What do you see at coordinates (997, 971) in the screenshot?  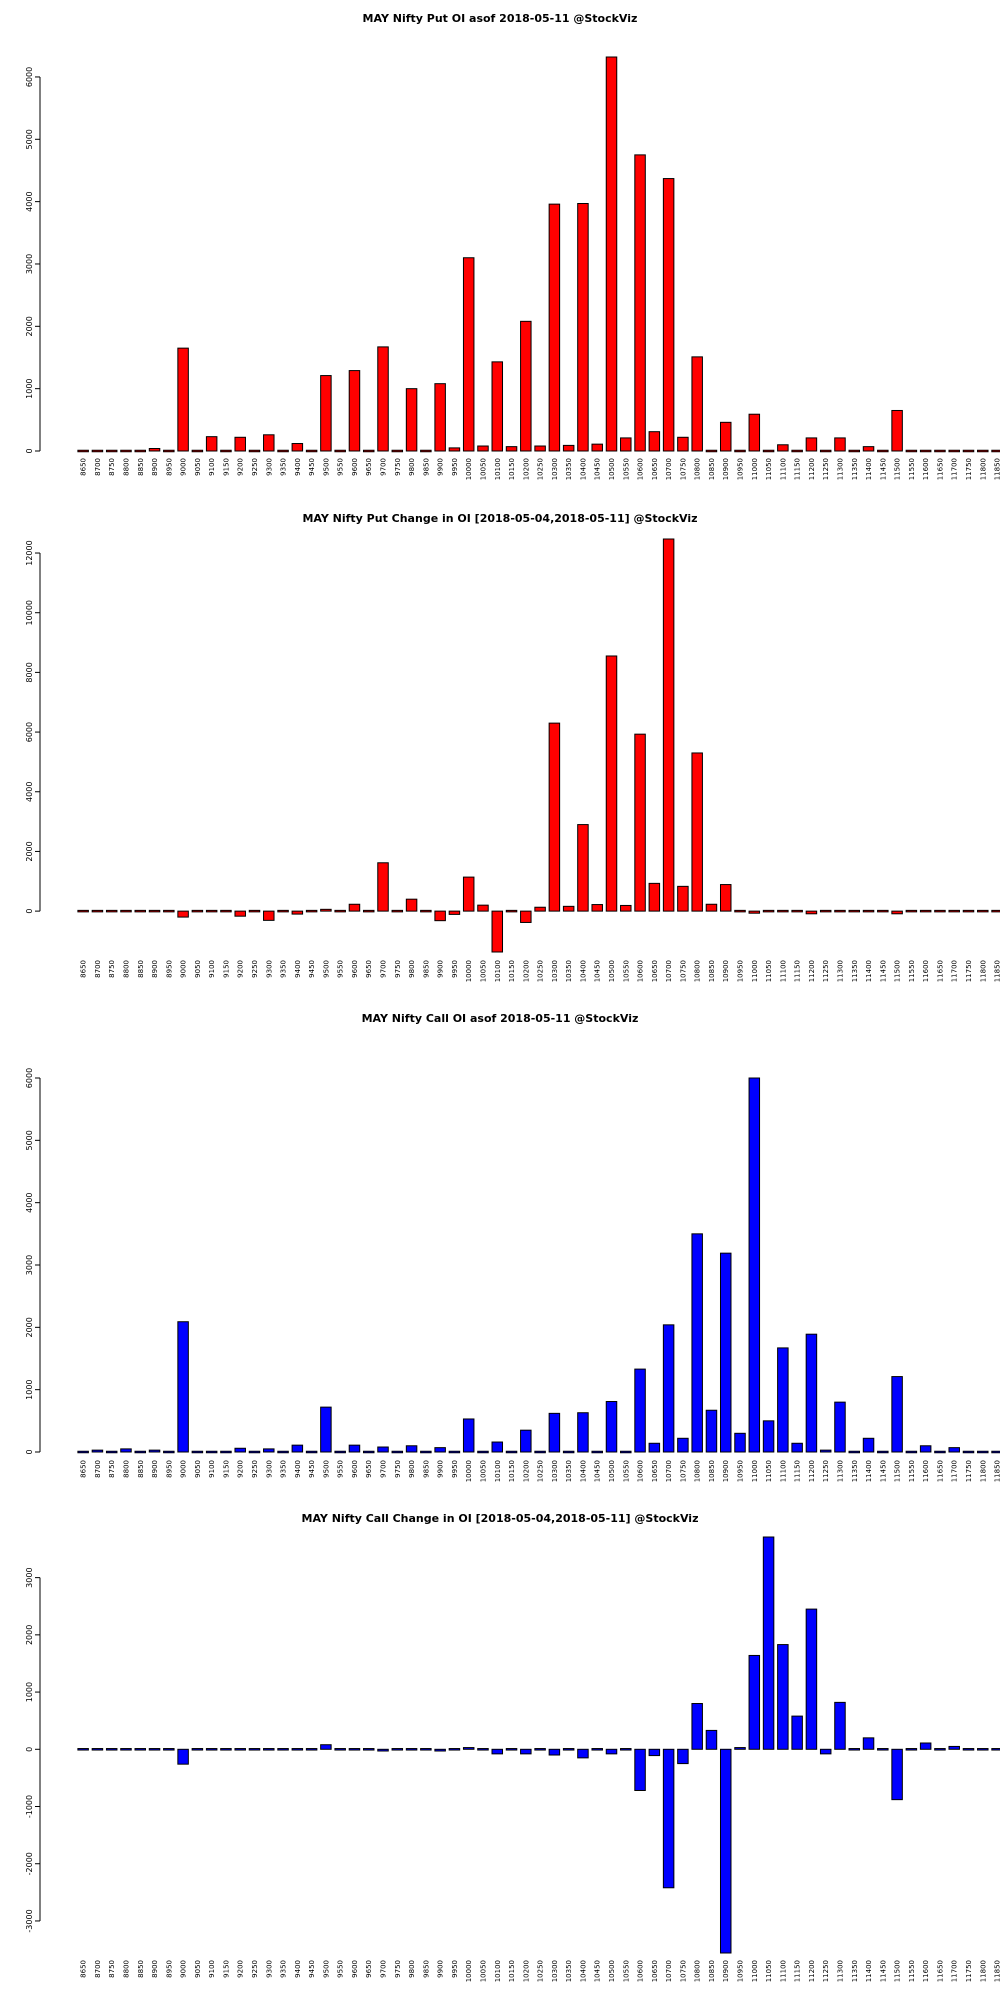 I see `x-tick-label: 11850` at bounding box center [997, 971].